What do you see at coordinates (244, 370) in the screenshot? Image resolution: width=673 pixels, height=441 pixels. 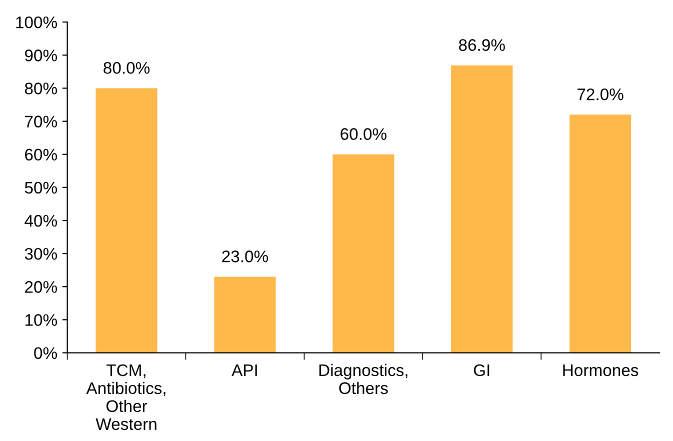 I see `x-tick-label: API` at bounding box center [244, 370].